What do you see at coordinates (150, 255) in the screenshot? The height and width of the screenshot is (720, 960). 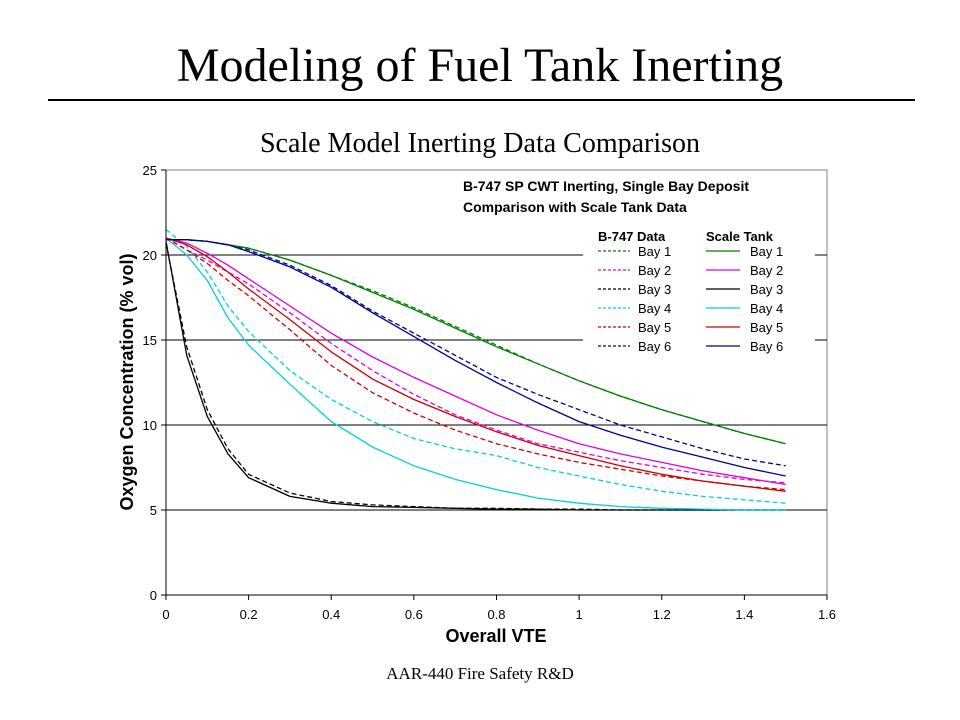 I see `y-tick-label-4: 20` at bounding box center [150, 255].